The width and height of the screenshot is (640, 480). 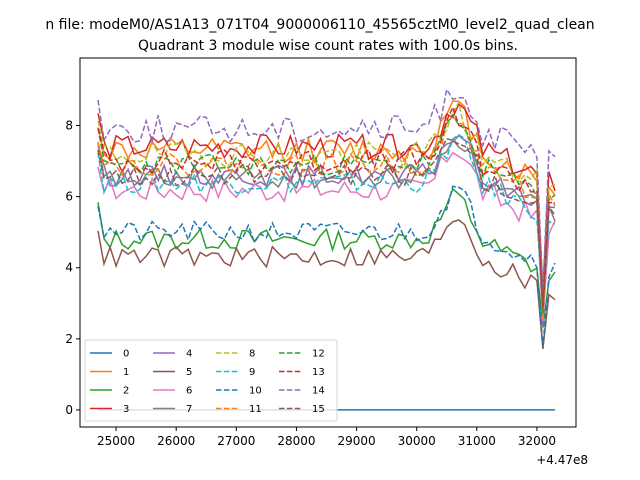 I want to click on x-offset-label: +4.47e8, so click(x=562, y=460).